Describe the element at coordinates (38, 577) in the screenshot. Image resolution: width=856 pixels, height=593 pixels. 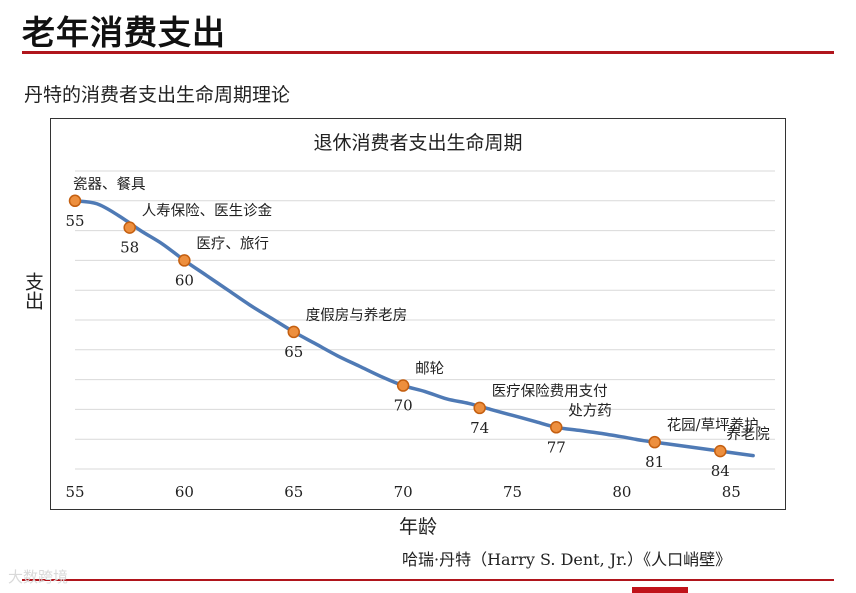
I see `watermark-text: 大数跨境` at that location.